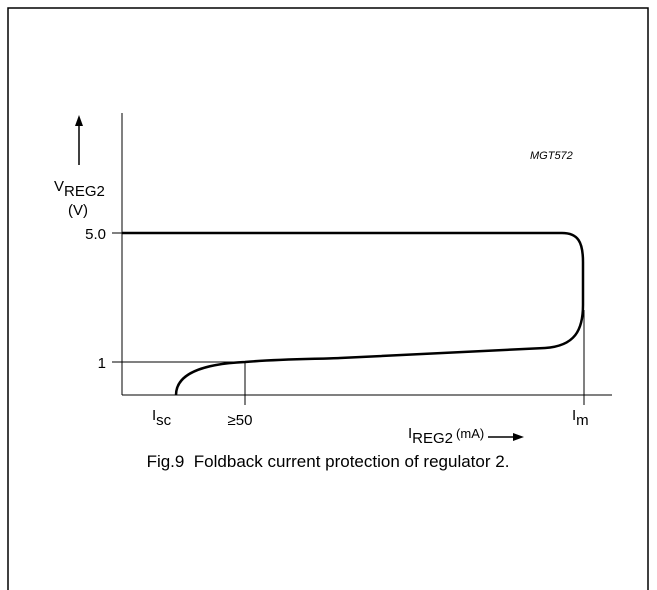  What do you see at coordinates (446, 436) in the screenshot?
I see `x-axis-label: IREG2 (mA)` at bounding box center [446, 436].